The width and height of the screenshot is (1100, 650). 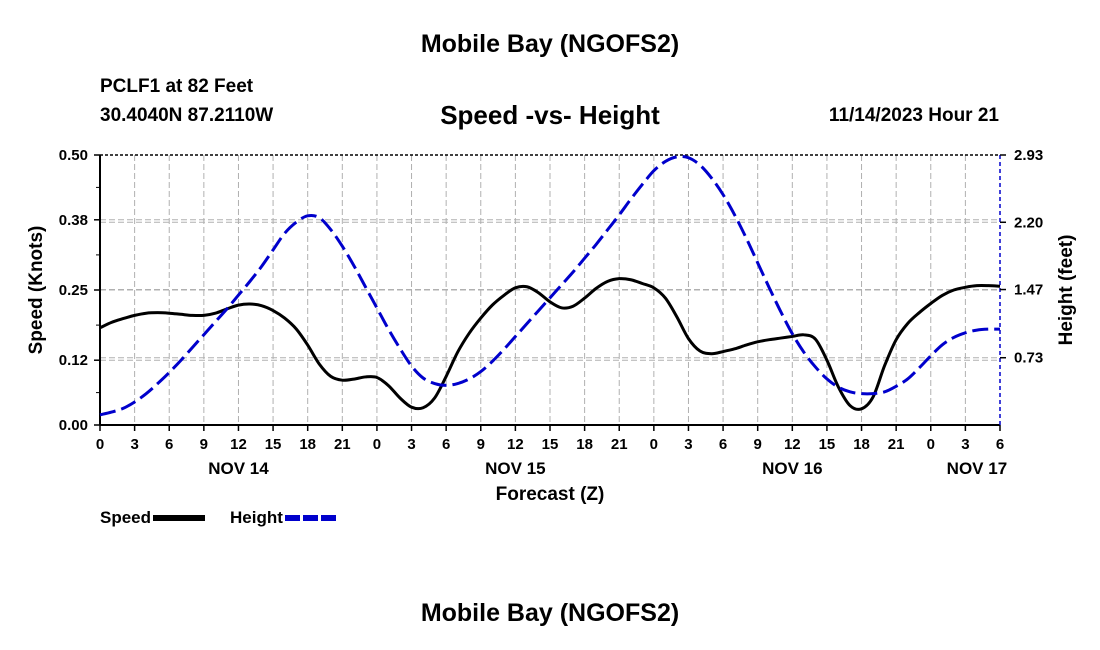 What do you see at coordinates (515, 468) in the screenshot?
I see `x-day-label: NOV 15` at bounding box center [515, 468].